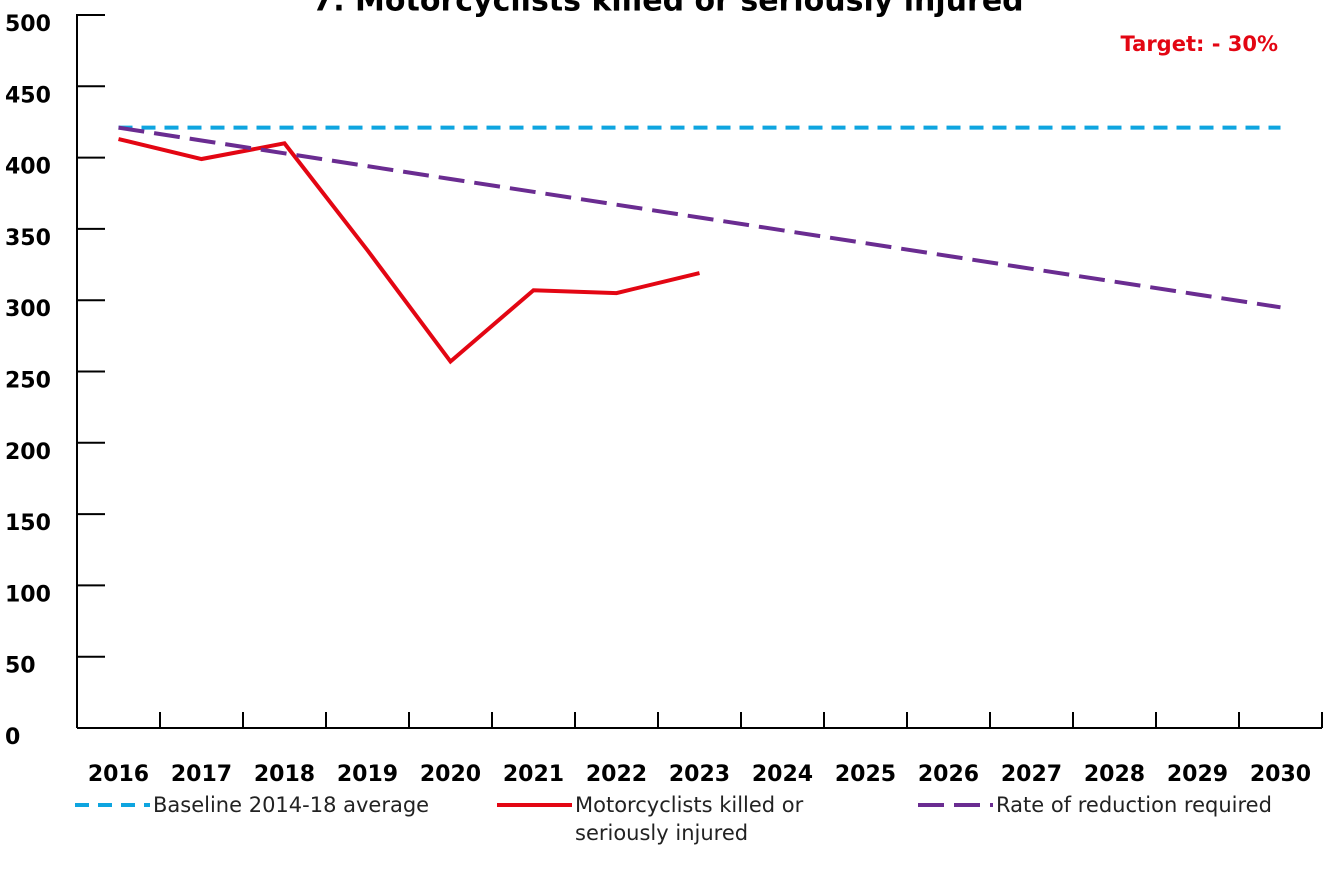 The height and width of the screenshot is (875, 1332). Describe the element at coordinates (28, 238) in the screenshot. I see `y-tick-label: 350` at that location.